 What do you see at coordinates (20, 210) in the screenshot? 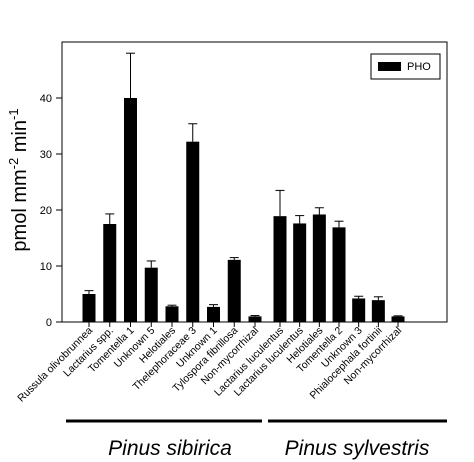
I see `y-axis-label-base: pmol mm` at bounding box center [20, 210].